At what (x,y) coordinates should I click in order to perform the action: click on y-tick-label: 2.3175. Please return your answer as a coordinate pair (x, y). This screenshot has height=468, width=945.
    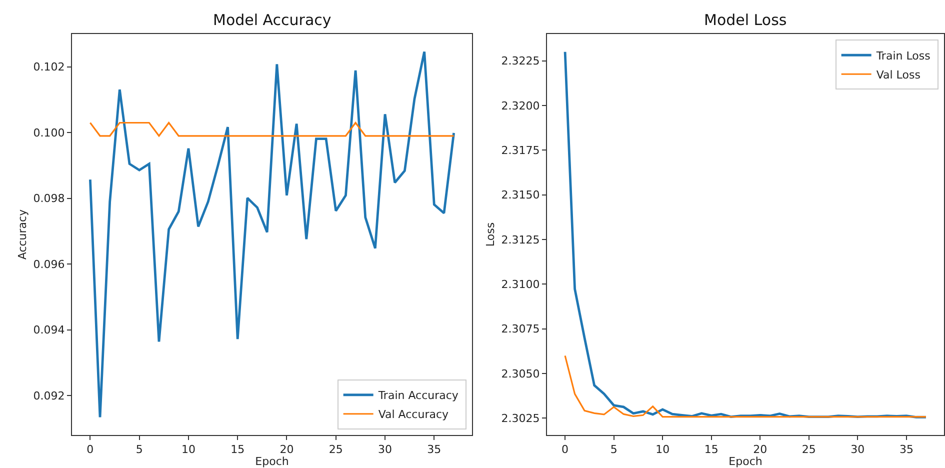
    Looking at the image, I should click on (520, 150).